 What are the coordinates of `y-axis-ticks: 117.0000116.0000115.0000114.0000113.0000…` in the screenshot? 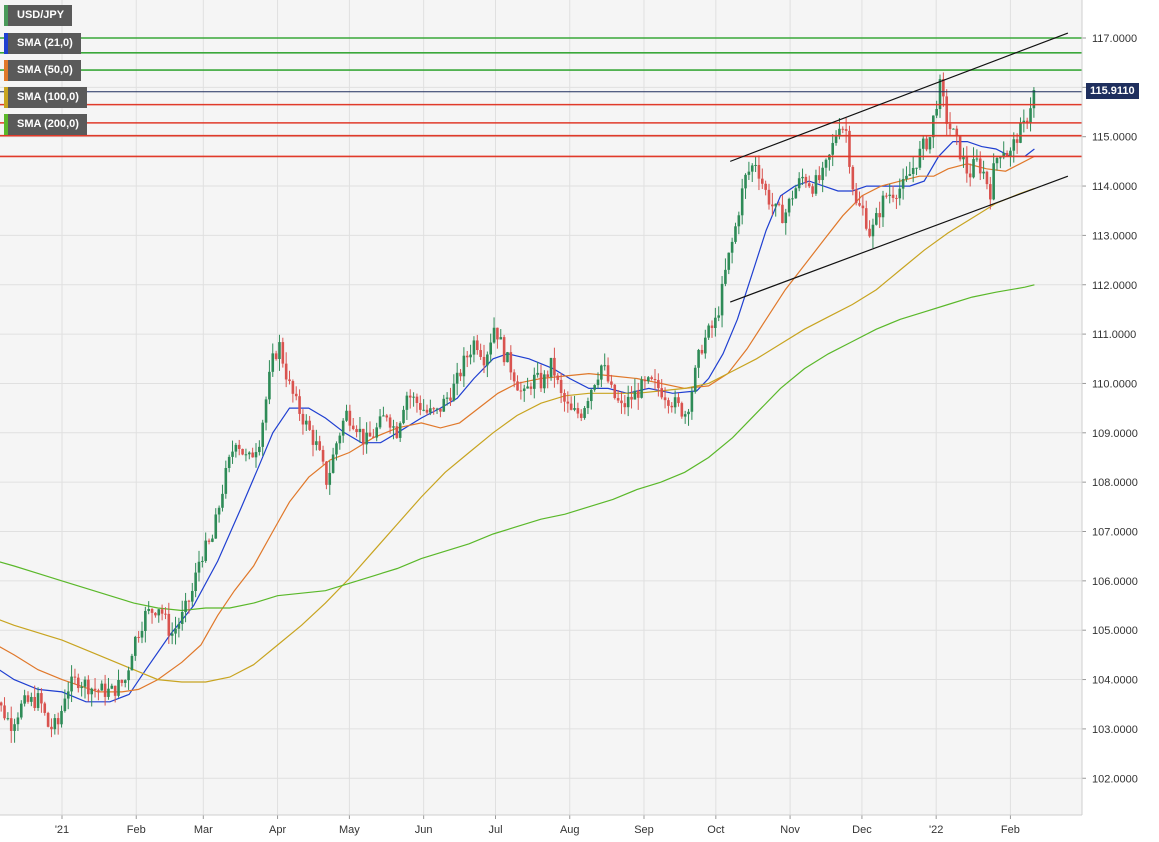 It's located at (1110, 409).